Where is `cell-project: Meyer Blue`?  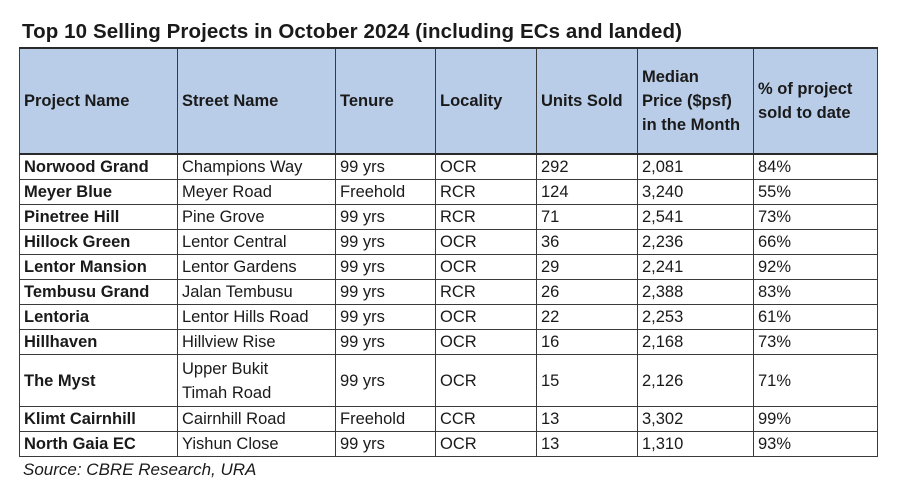 cell-project: Meyer Blue is located at coordinates (98, 192).